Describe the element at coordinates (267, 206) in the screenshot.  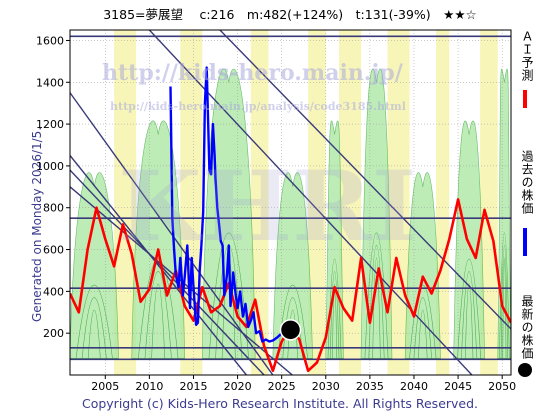
I see `watermark-logo: KHRI` at that location.